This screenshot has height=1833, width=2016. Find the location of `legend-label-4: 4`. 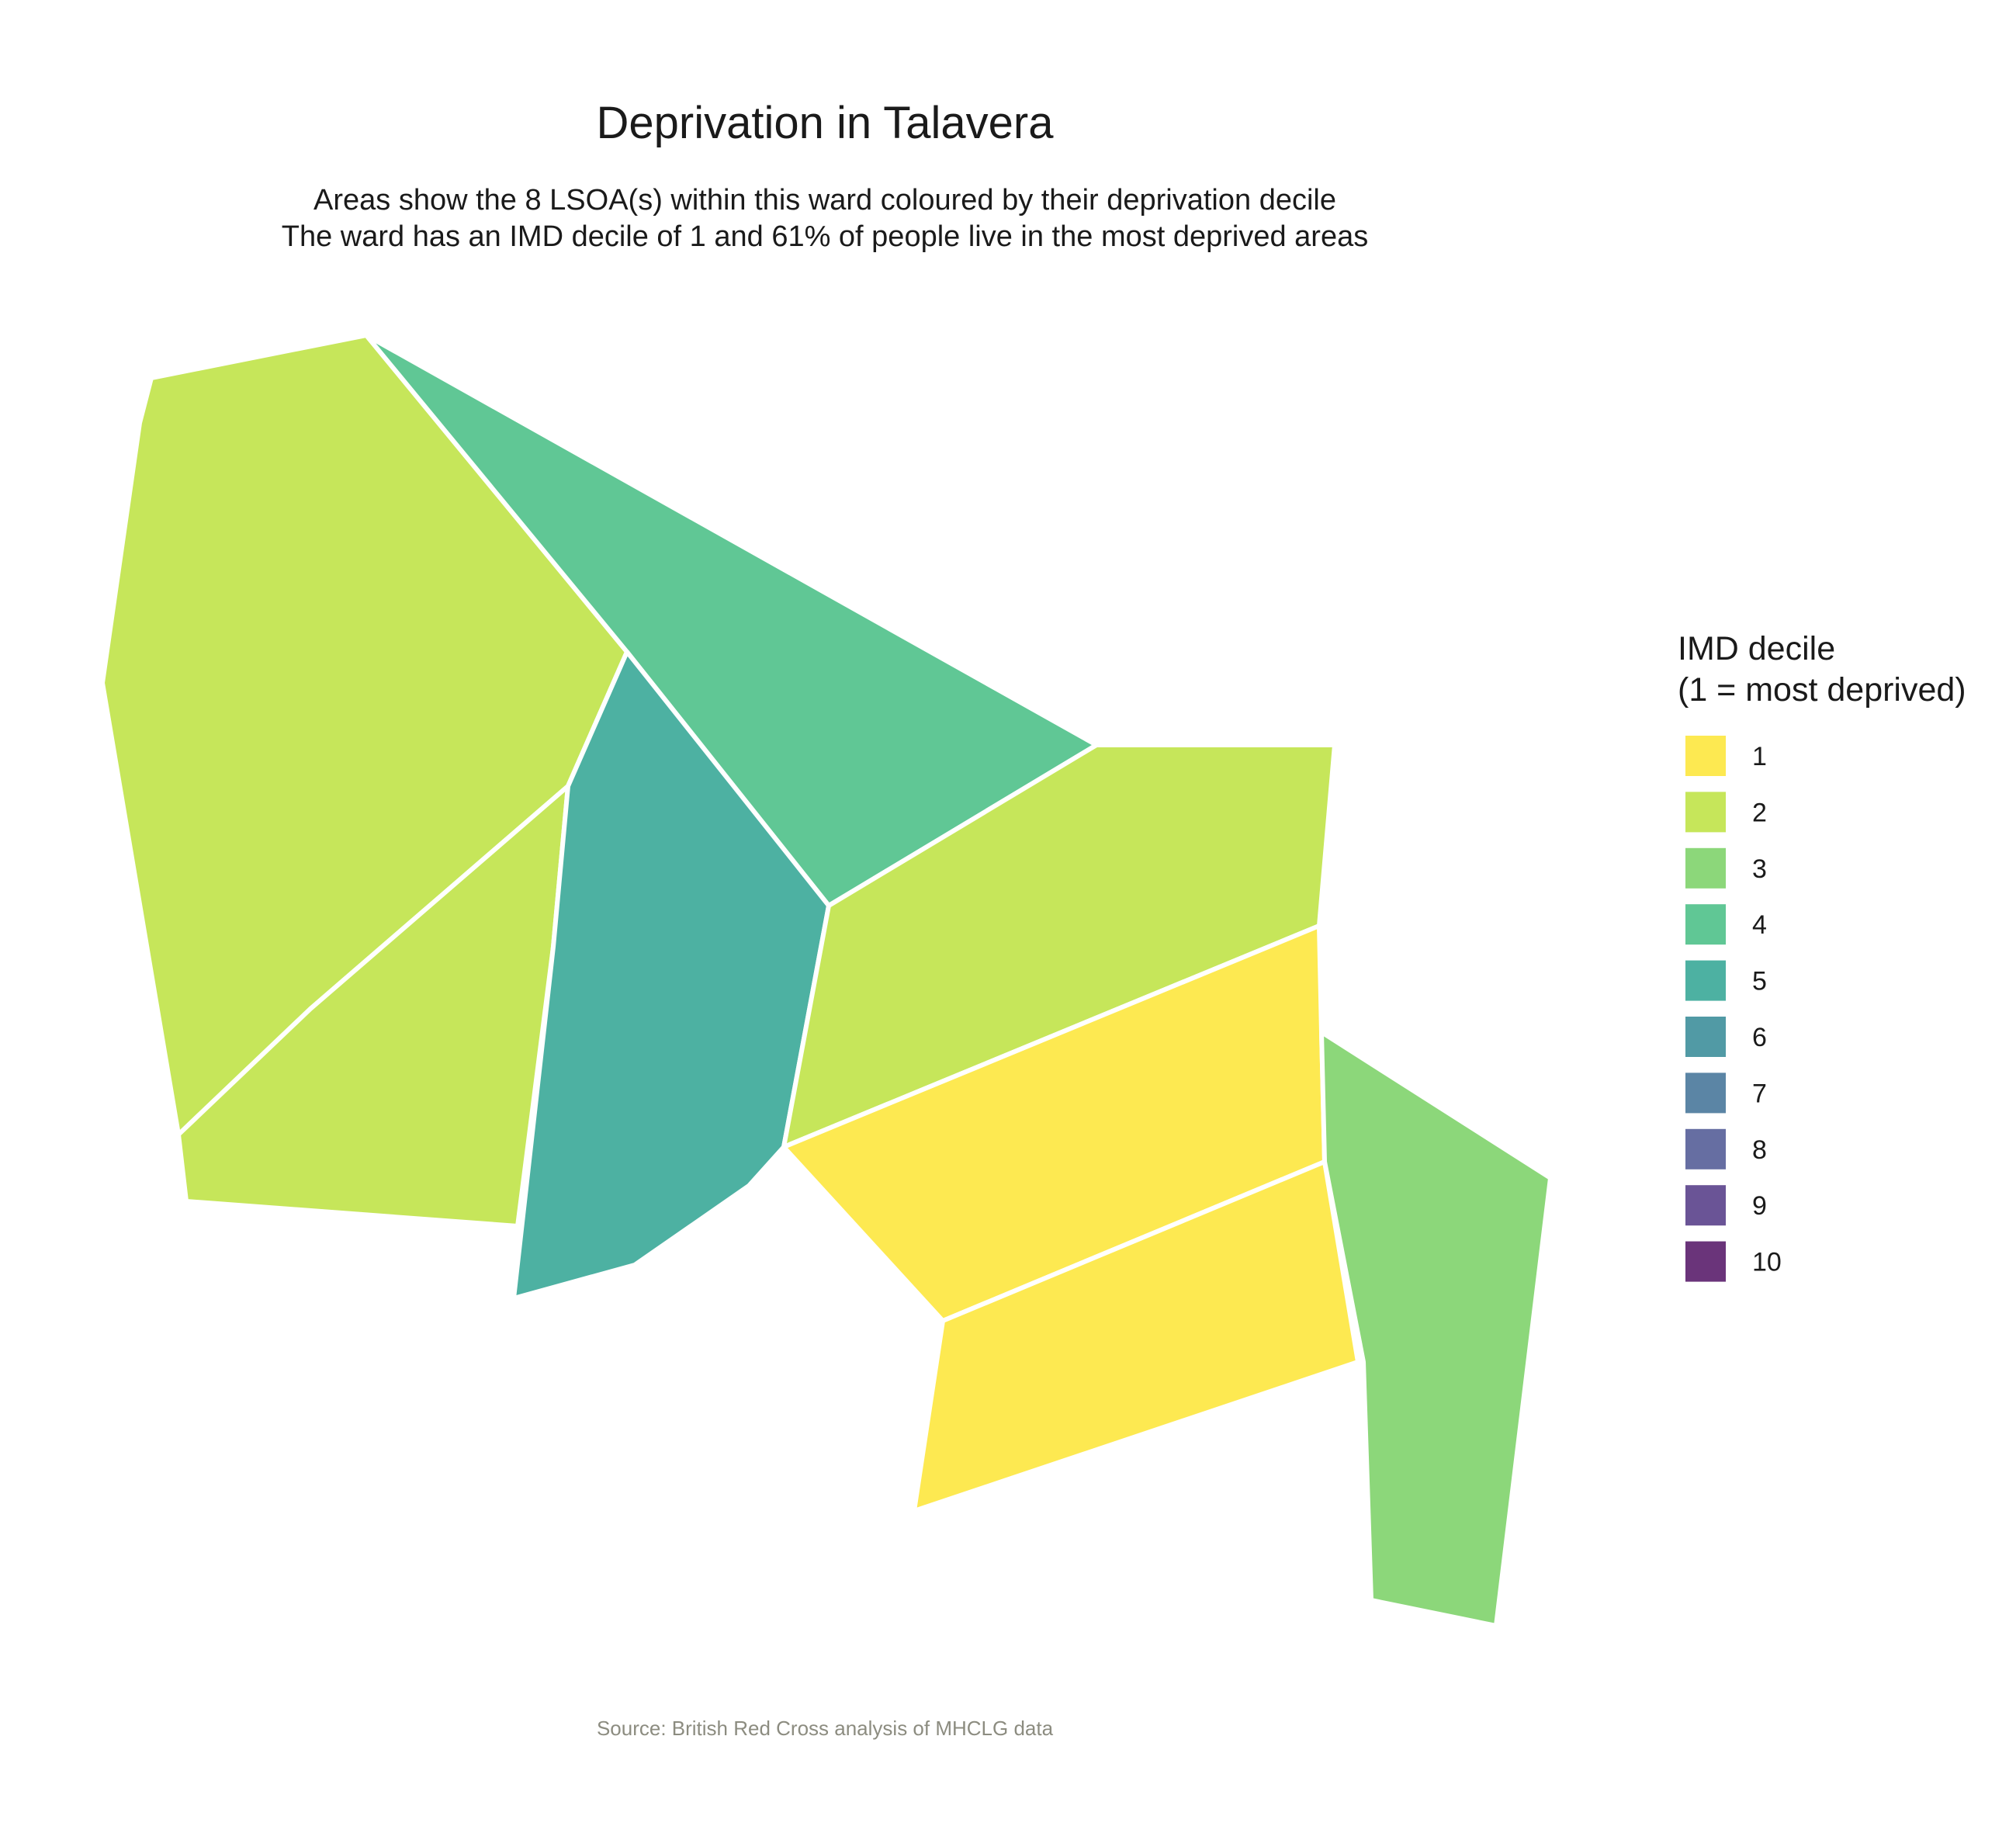

legend-label-4: 4 is located at coordinates (1760, 925).